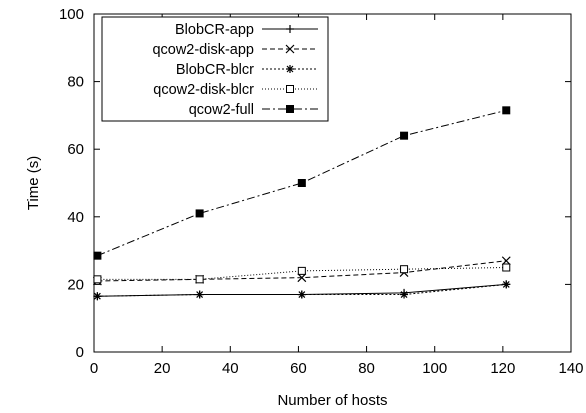  Describe the element at coordinates (33, 183) in the screenshot. I see `y-axis-label: Time (s)` at that location.